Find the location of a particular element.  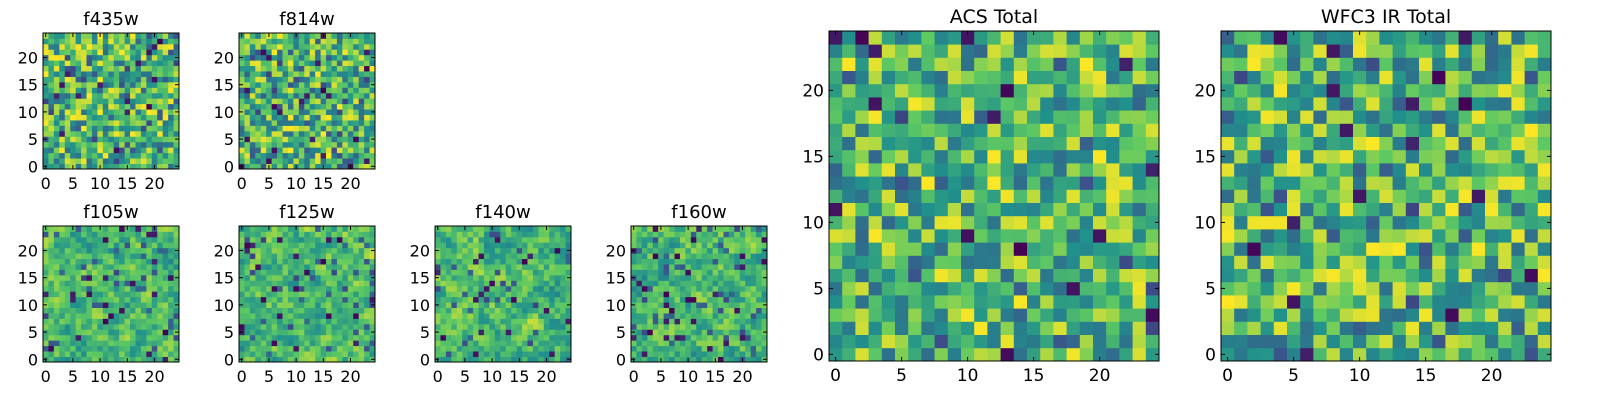

x-tick-label: 5 is located at coordinates (901, 376).